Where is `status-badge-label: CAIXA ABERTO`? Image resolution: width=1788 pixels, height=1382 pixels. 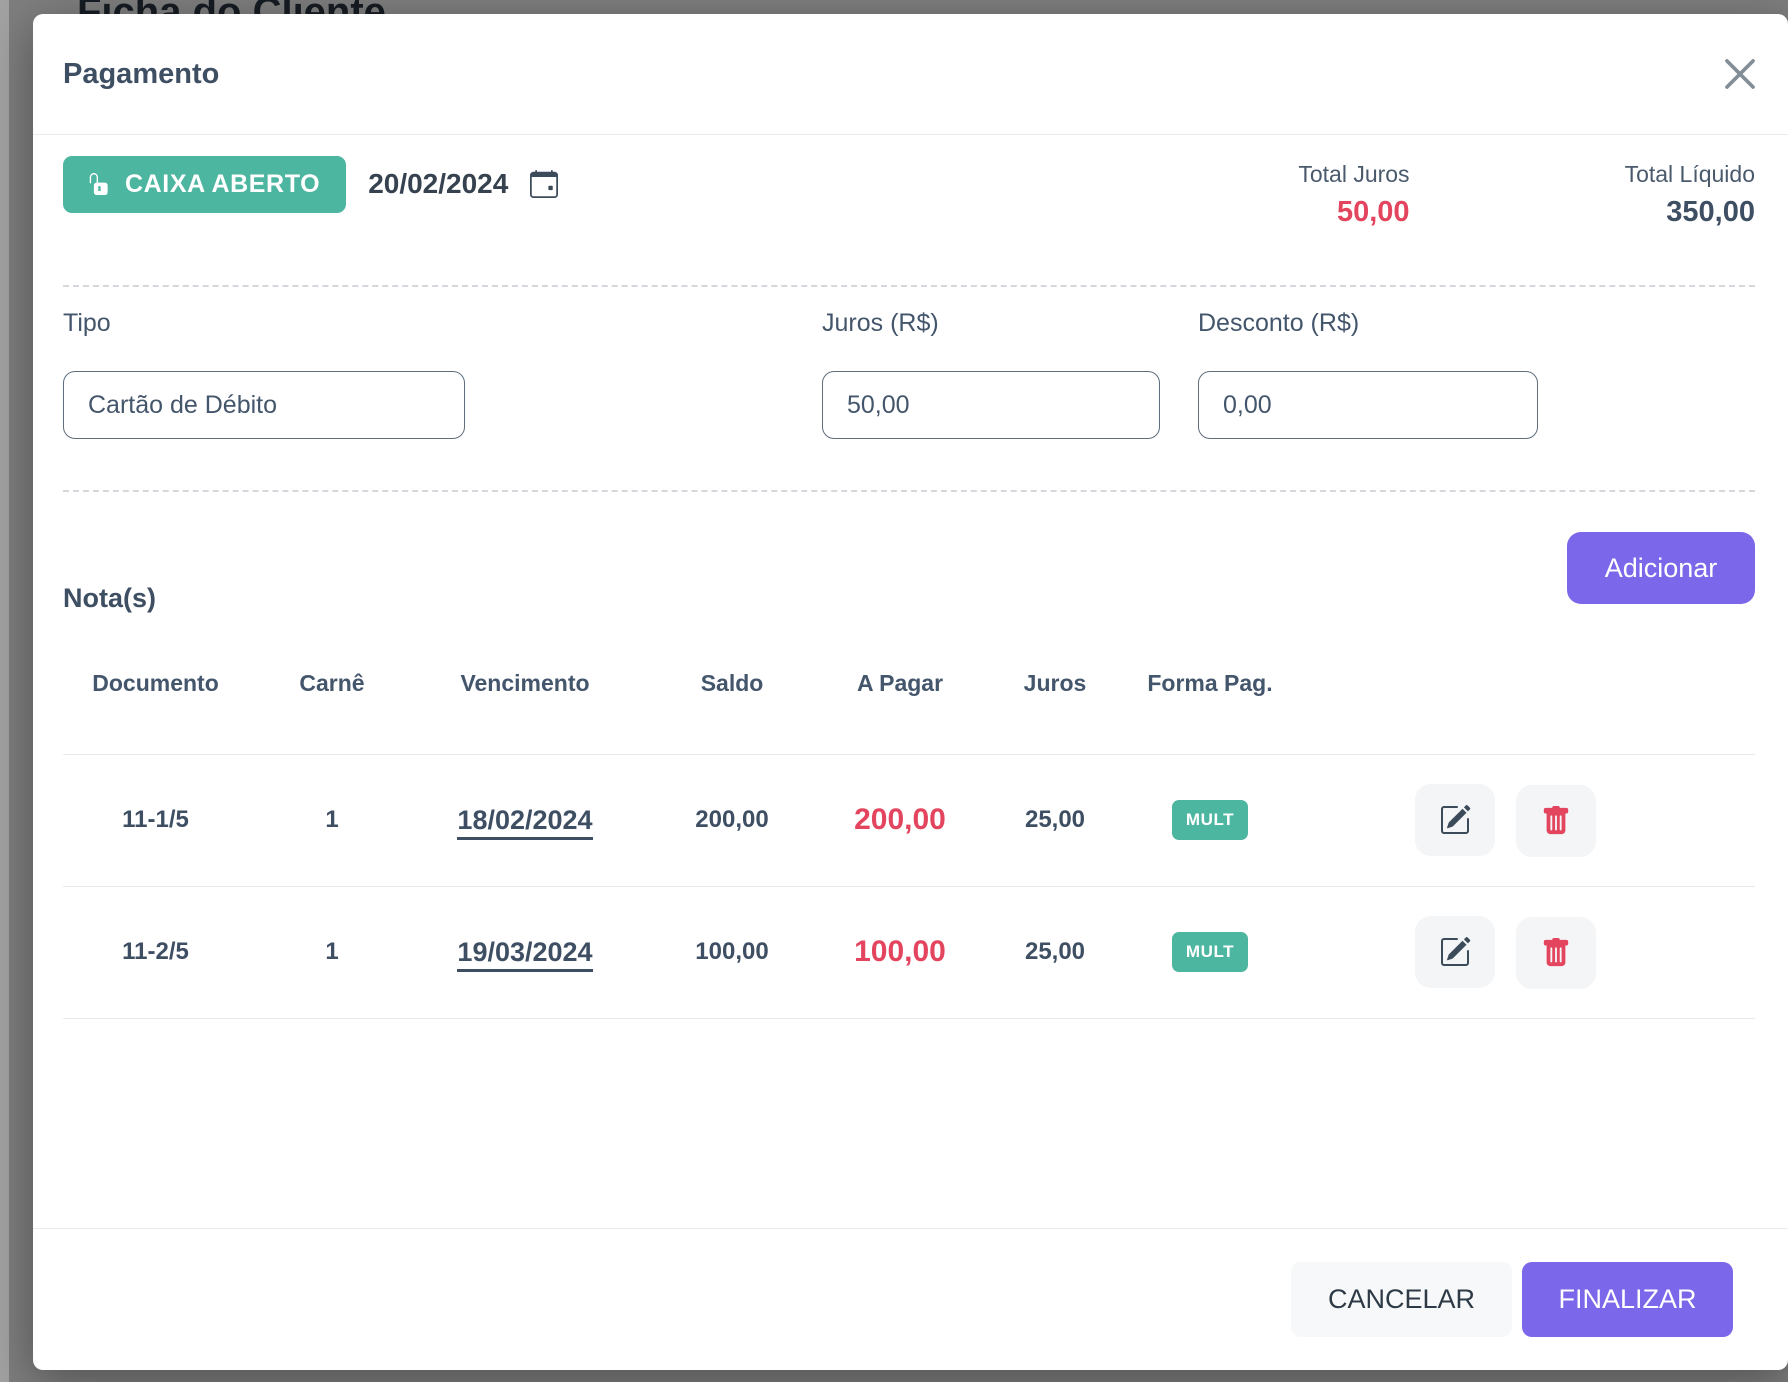
status-badge-label: CAIXA ABERTO is located at coordinates (223, 183).